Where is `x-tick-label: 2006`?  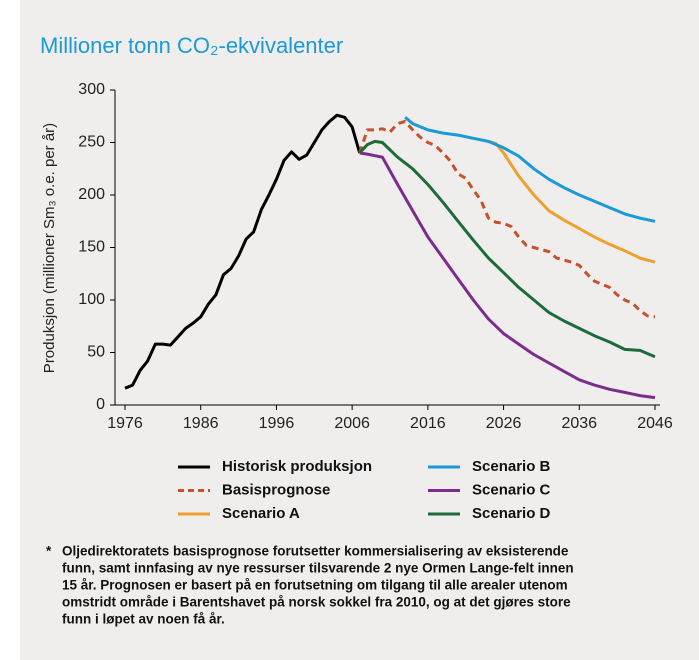 x-tick-label: 2006 is located at coordinates (352, 423).